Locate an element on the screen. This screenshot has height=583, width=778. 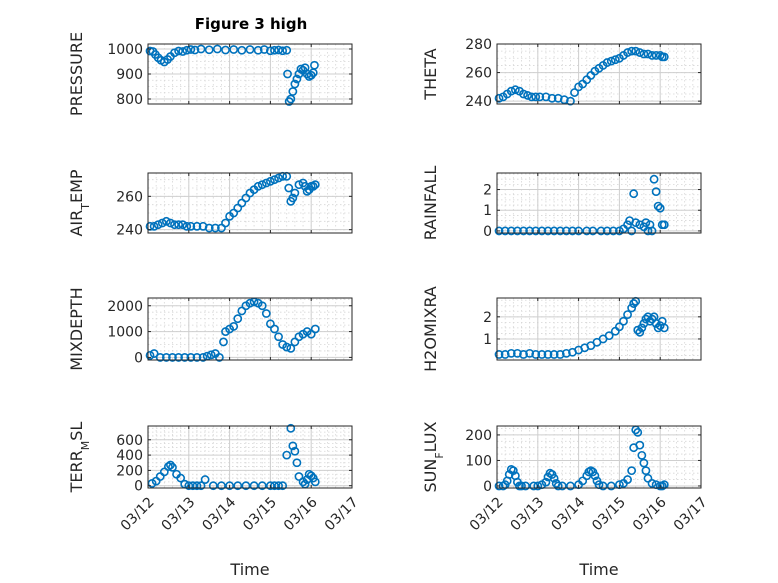
figure-title: Figure 3 high is located at coordinates (251, 24).